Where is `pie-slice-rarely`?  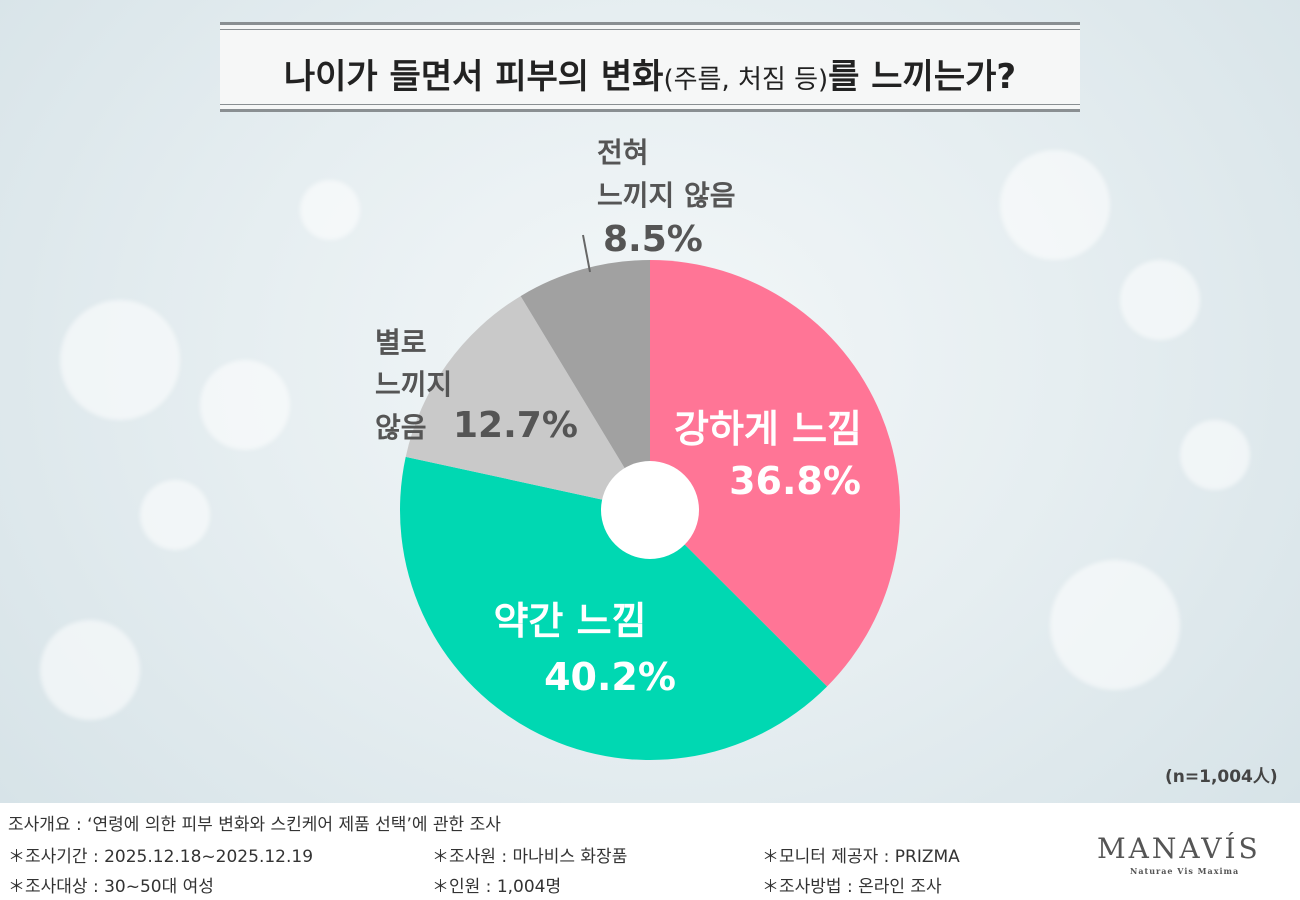 pie-slice-rarely is located at coordinates (527, 403).